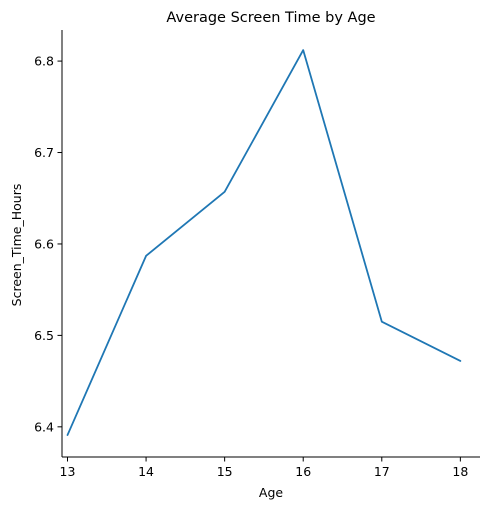 This screenshot has height=510, width=490. What do you see at coordinates (460, 471) in the screenshot?
I see `x-tick-label: 18` at bounding box center [460, 471].